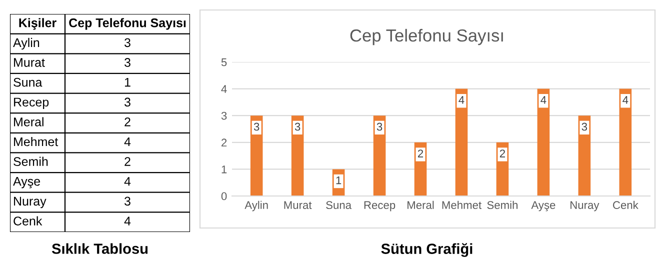 The image size is (670, 275). What do you see at coordinates (339, 205) in the screenshot?
I see `x-tick-label: Suna` at bounding box center [339, 205].